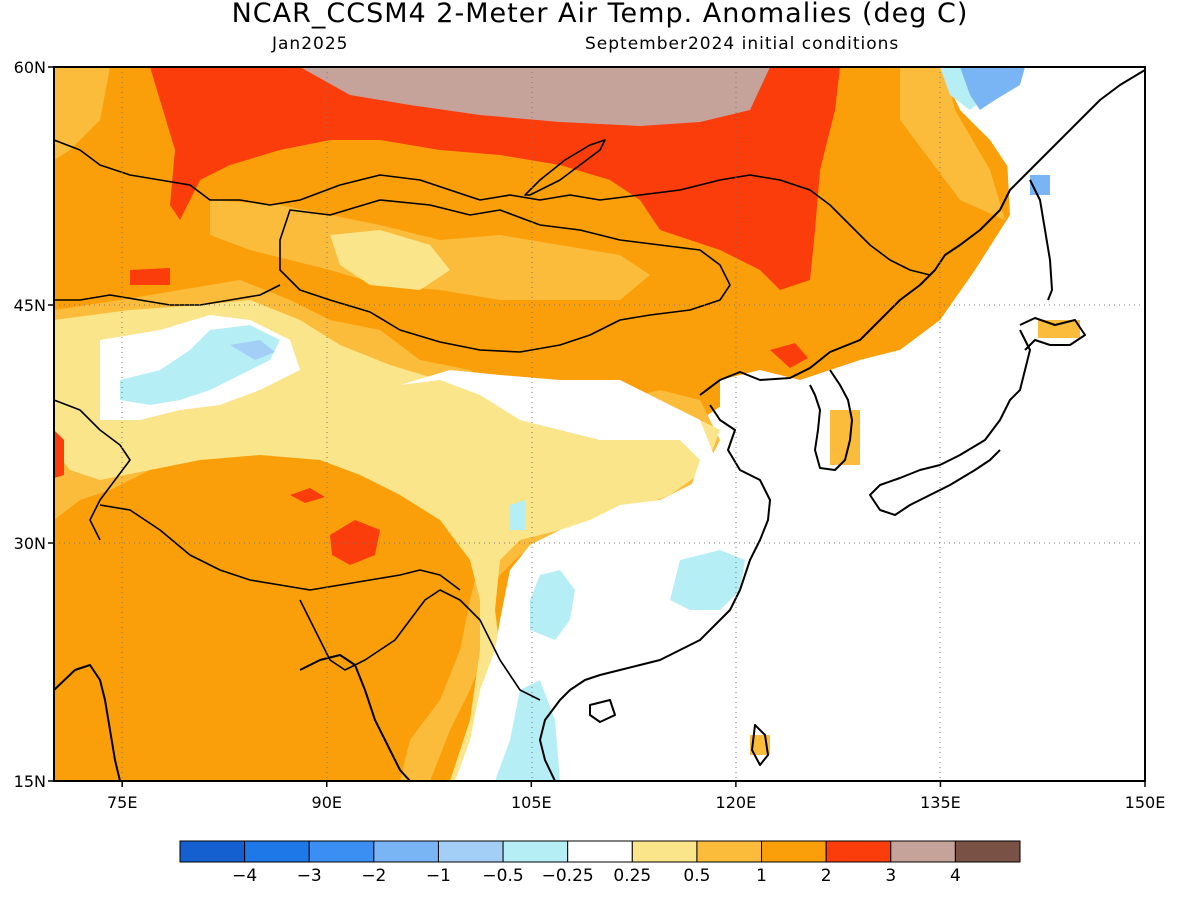  I want to click on field-red-west-spot, so click(150, 276).